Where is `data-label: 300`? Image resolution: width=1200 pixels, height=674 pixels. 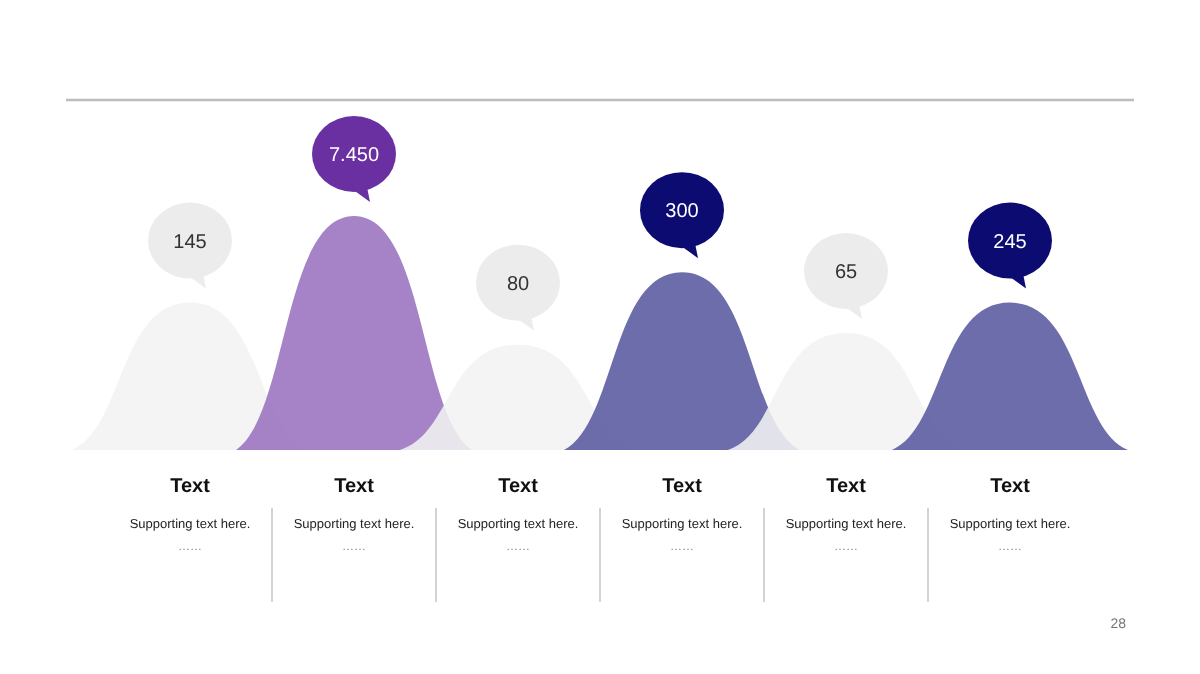
data-label: 300 is located at coordinates (682, 212).